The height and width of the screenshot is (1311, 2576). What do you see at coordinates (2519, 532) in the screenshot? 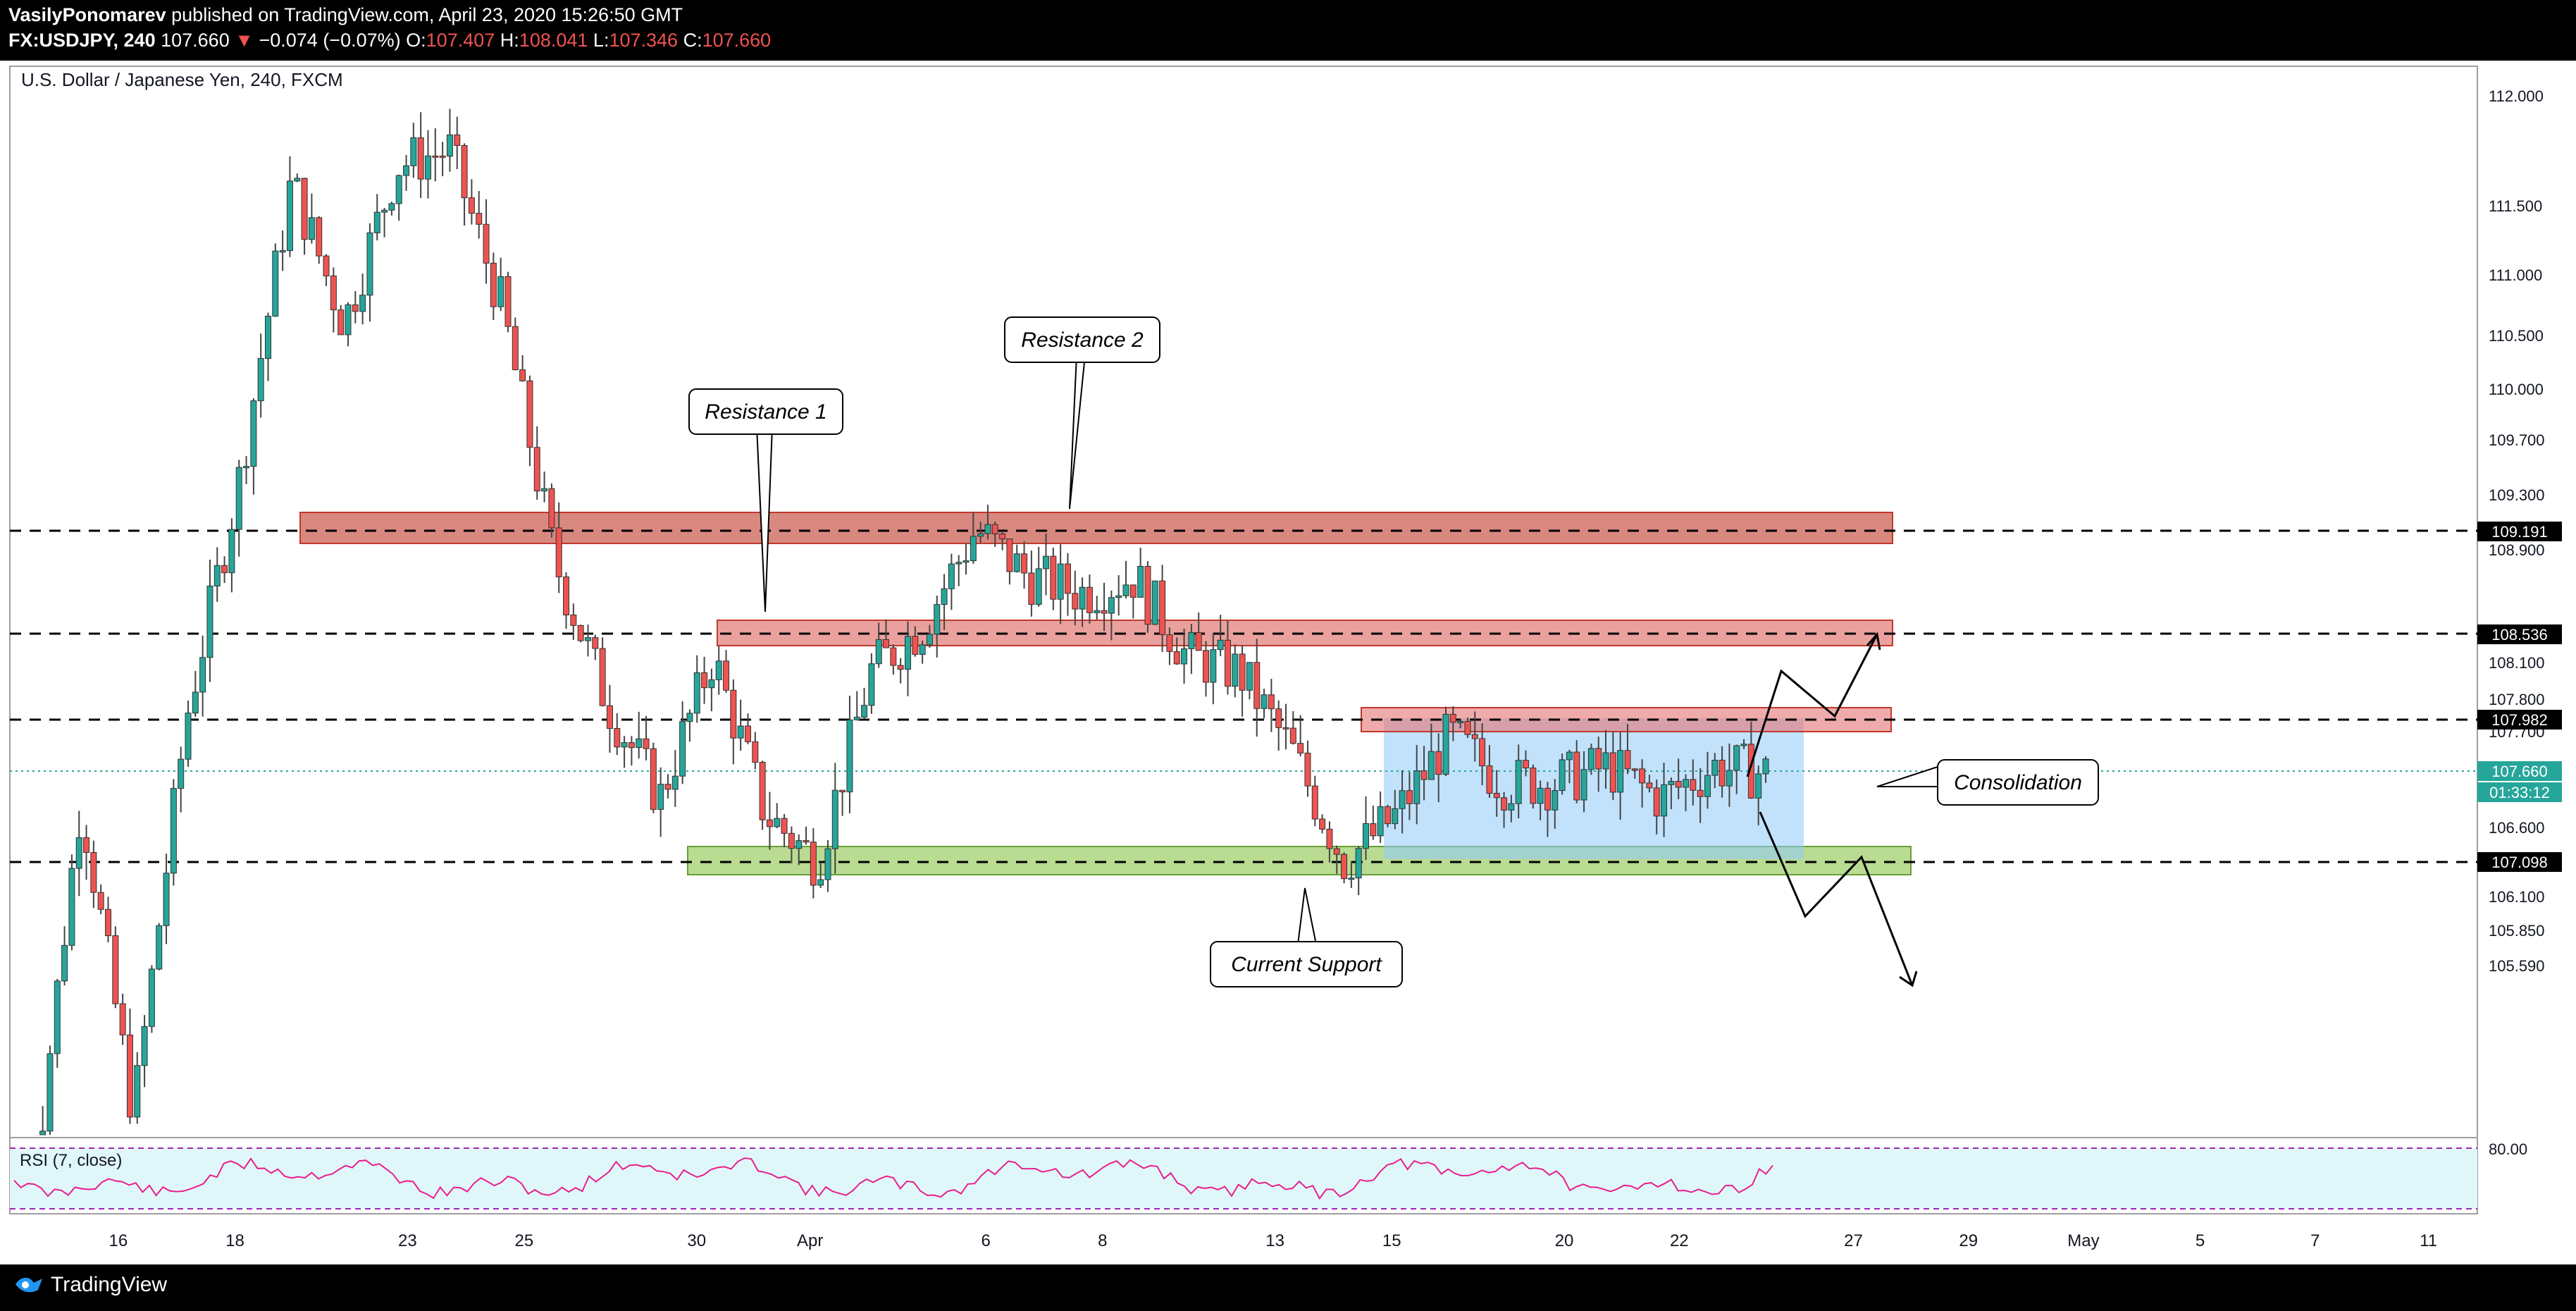
I see `badge-r2-text: 109.191` at bounding box center [2519, 532].